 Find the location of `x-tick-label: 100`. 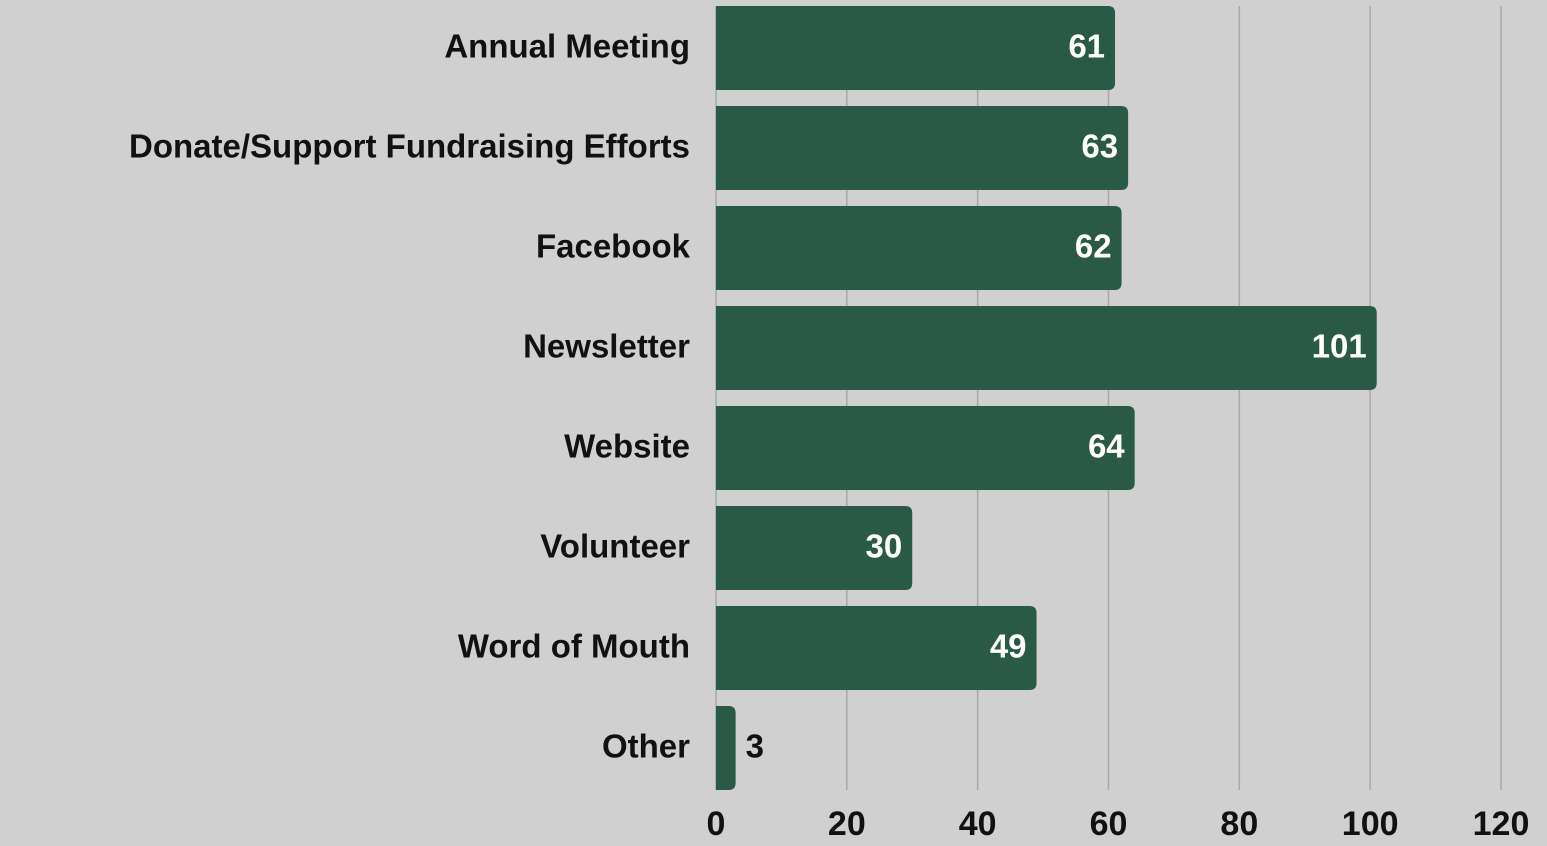

x-tick-label: 100 is located at coordinates (1370, 824).